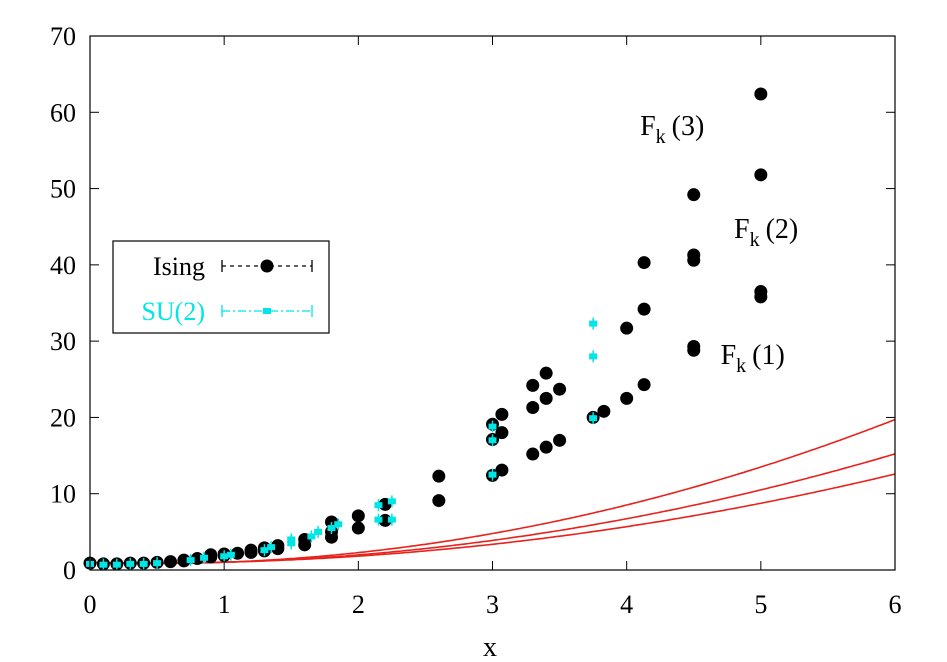 Image resolution: width=947 pixels, height=662 pixels. What do you see at coordinates (63, 341) in the screenshot?
I see `y-tick-label-3: 30` at bounding box center [63, 341].